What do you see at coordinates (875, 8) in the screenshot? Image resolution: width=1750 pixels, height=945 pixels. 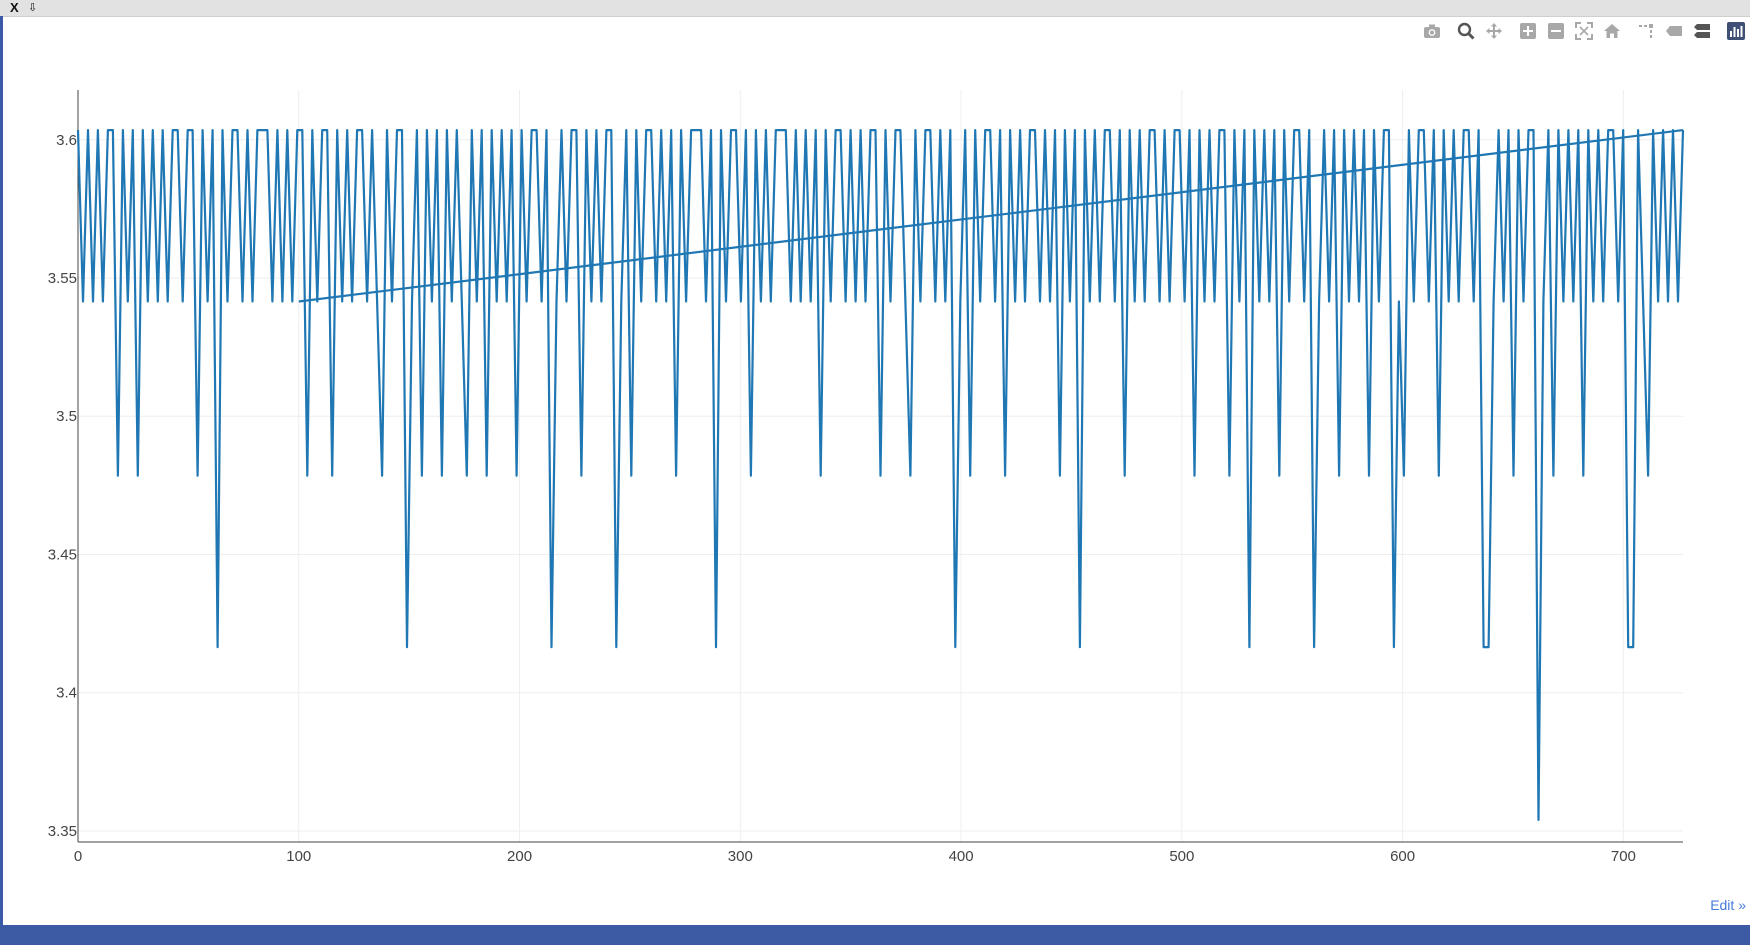 I see `window-titlebar: X ⇩` at bounding box center [875, 8].